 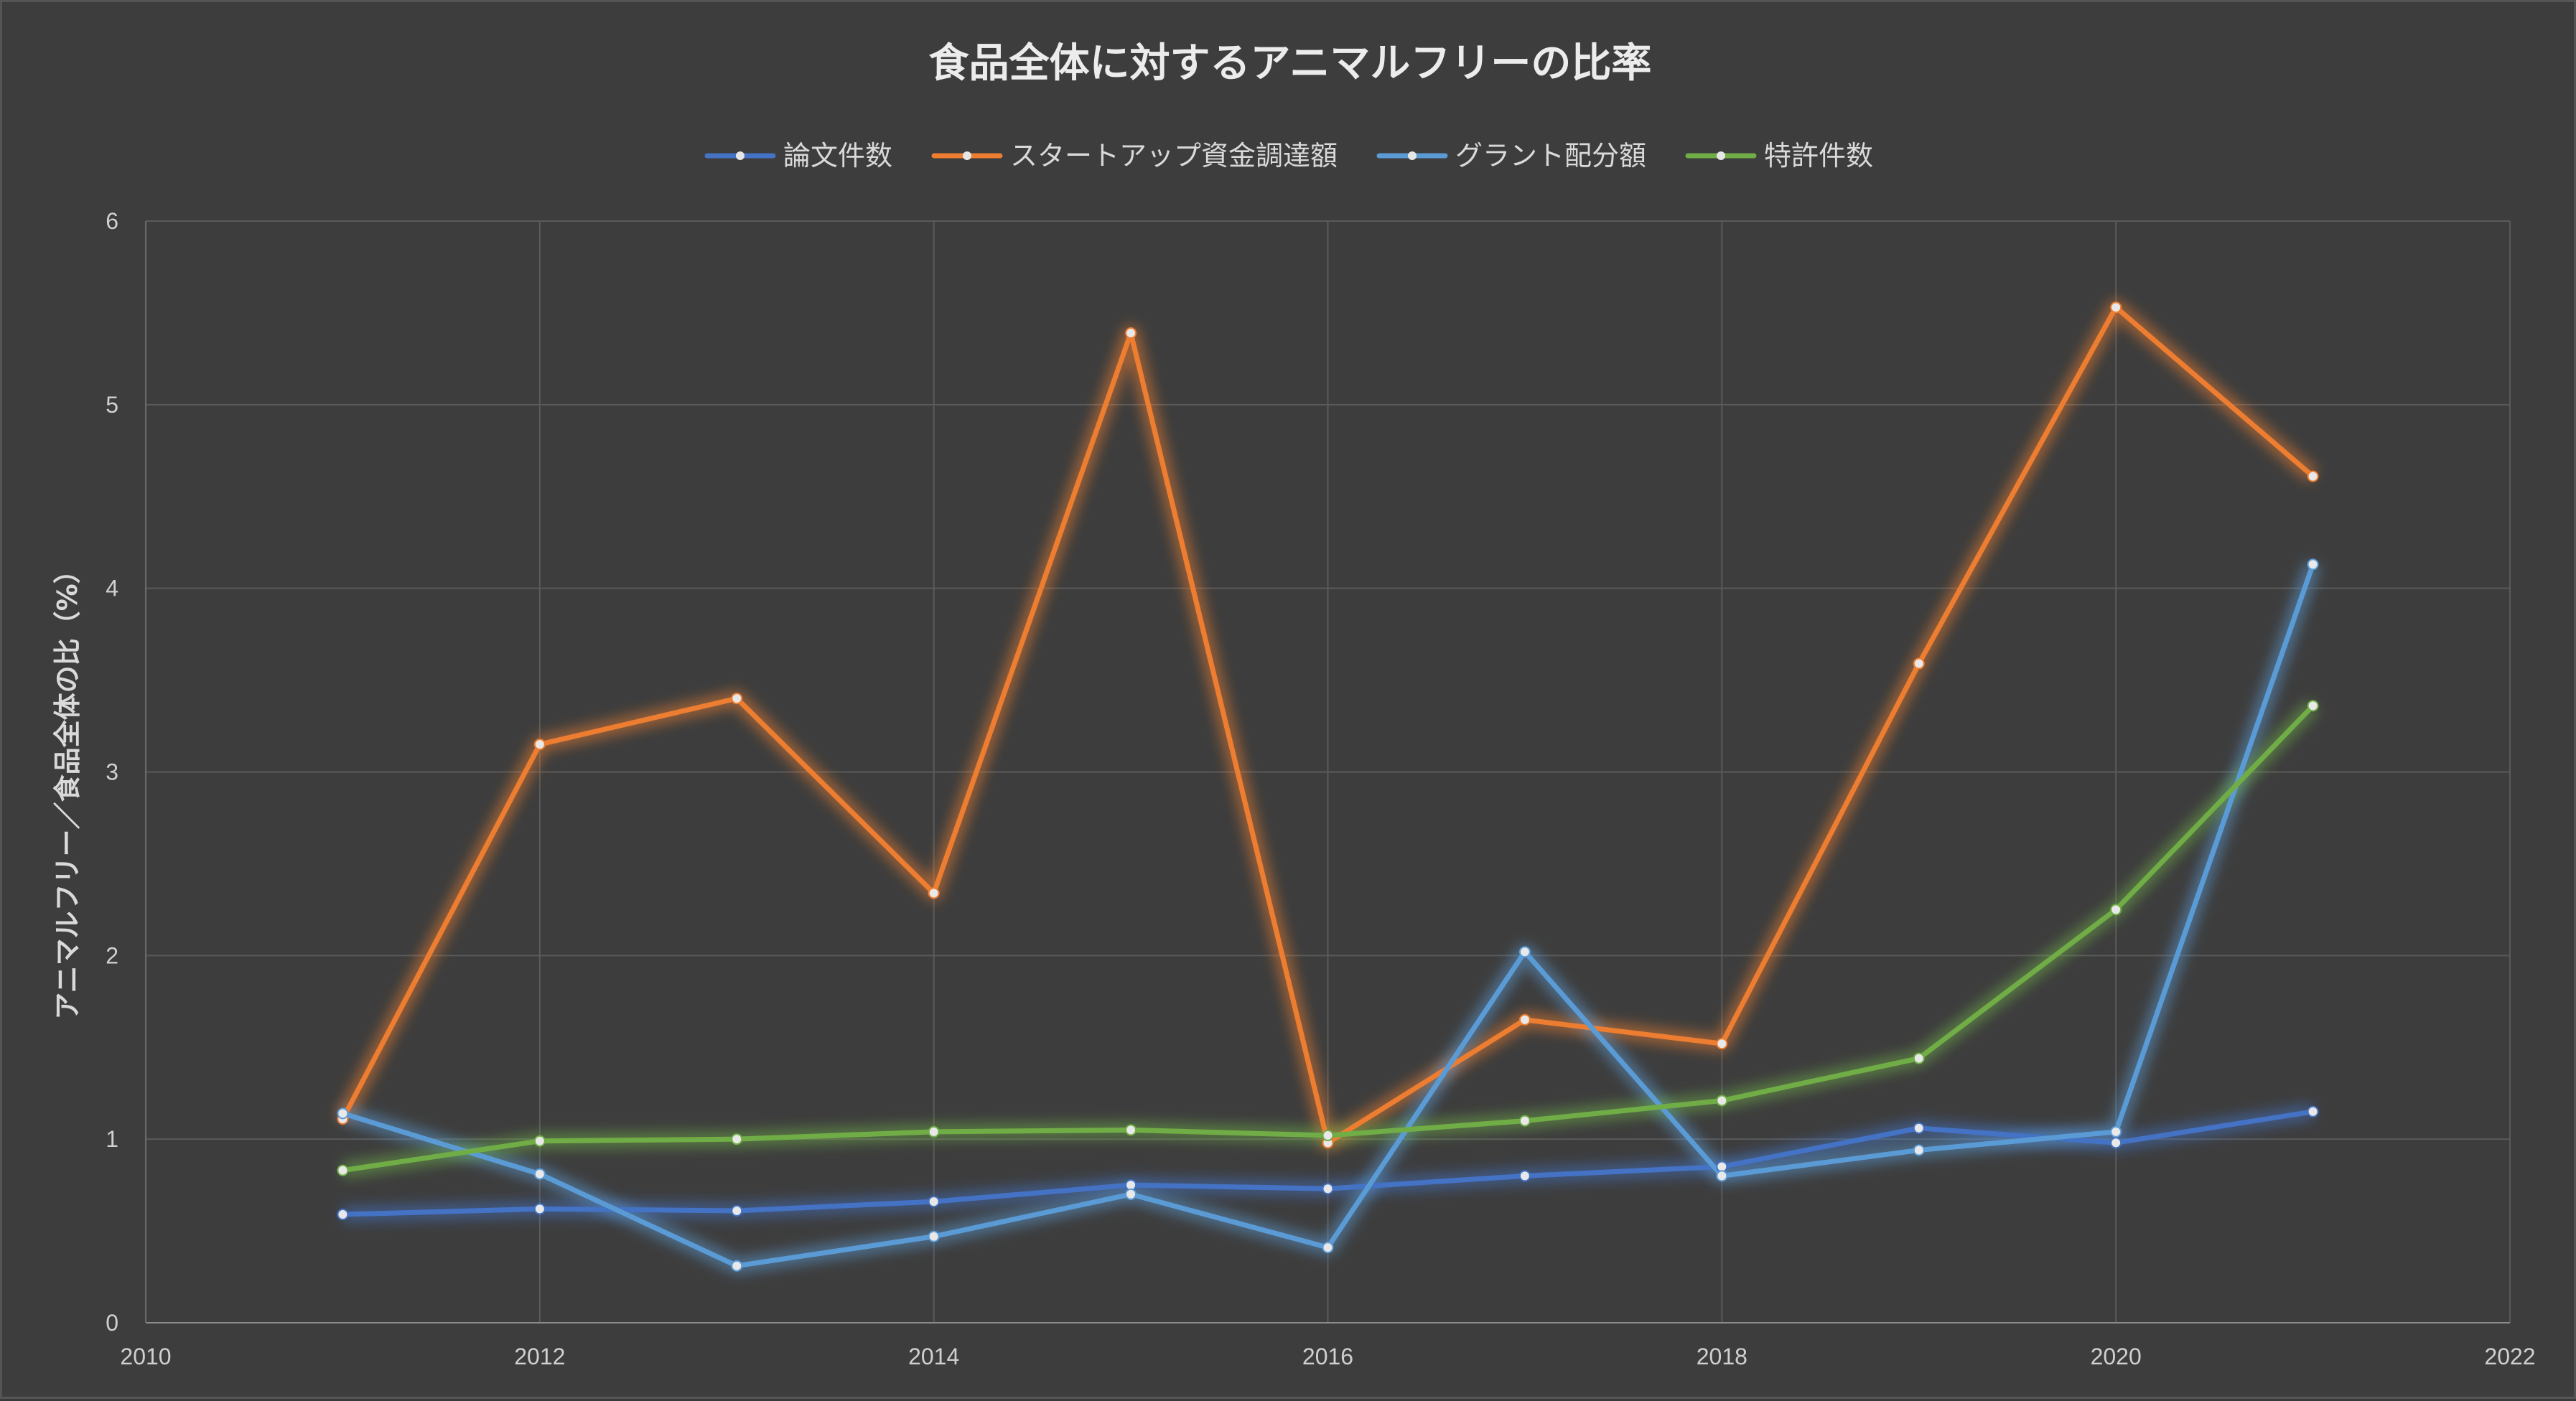 I want to click on y-tick-label: 1, so click(x=112, y=1139).